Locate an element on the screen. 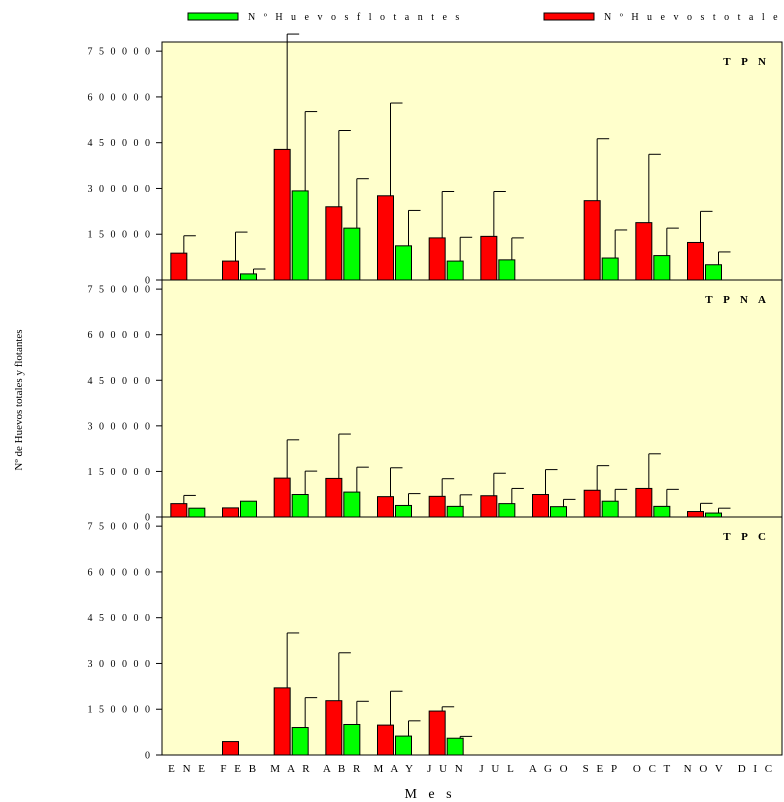  x-tick-label: O C T is located at coordinates (653, 769).